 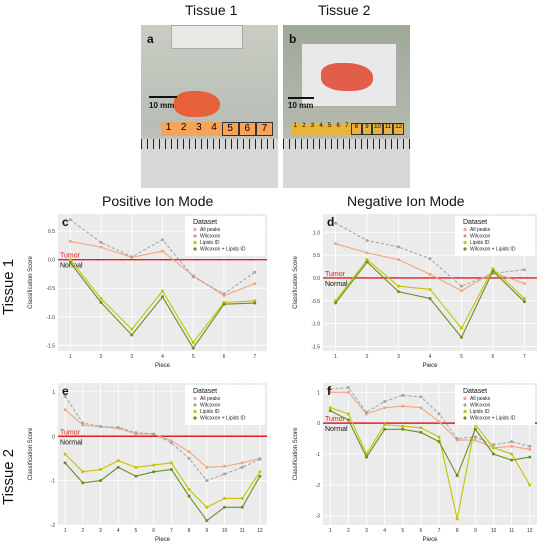 What do you see at coordinates (210, 412) in the screenshot?
I see `legend-entry: Lipids ID` at bounding box center [210, 412].